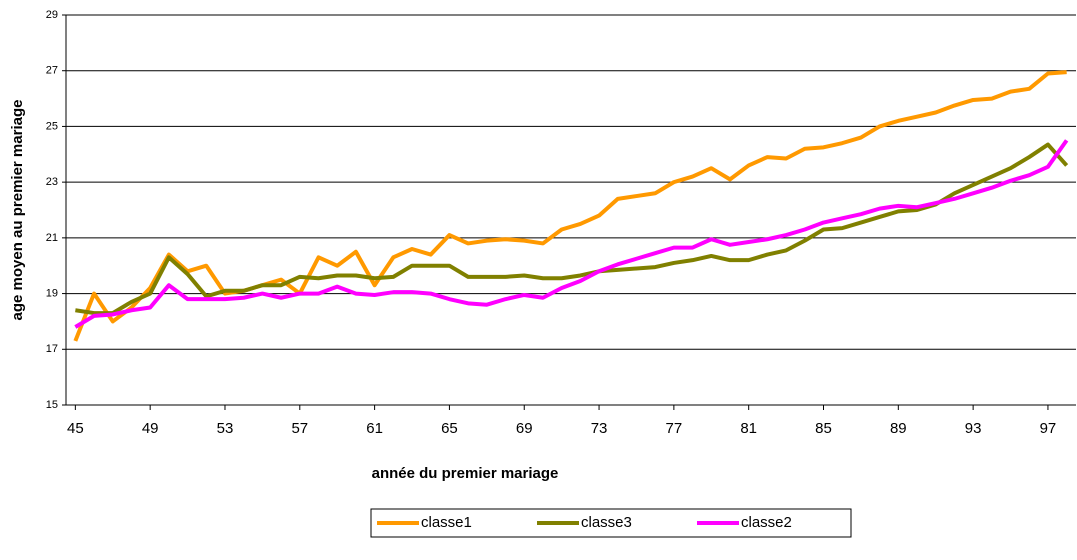 The image size is (1077, 560). What do you see at coordinates (973, 428) in the screenshot?
I see `x-tick-label: 93` at bounding box center [973, 428].